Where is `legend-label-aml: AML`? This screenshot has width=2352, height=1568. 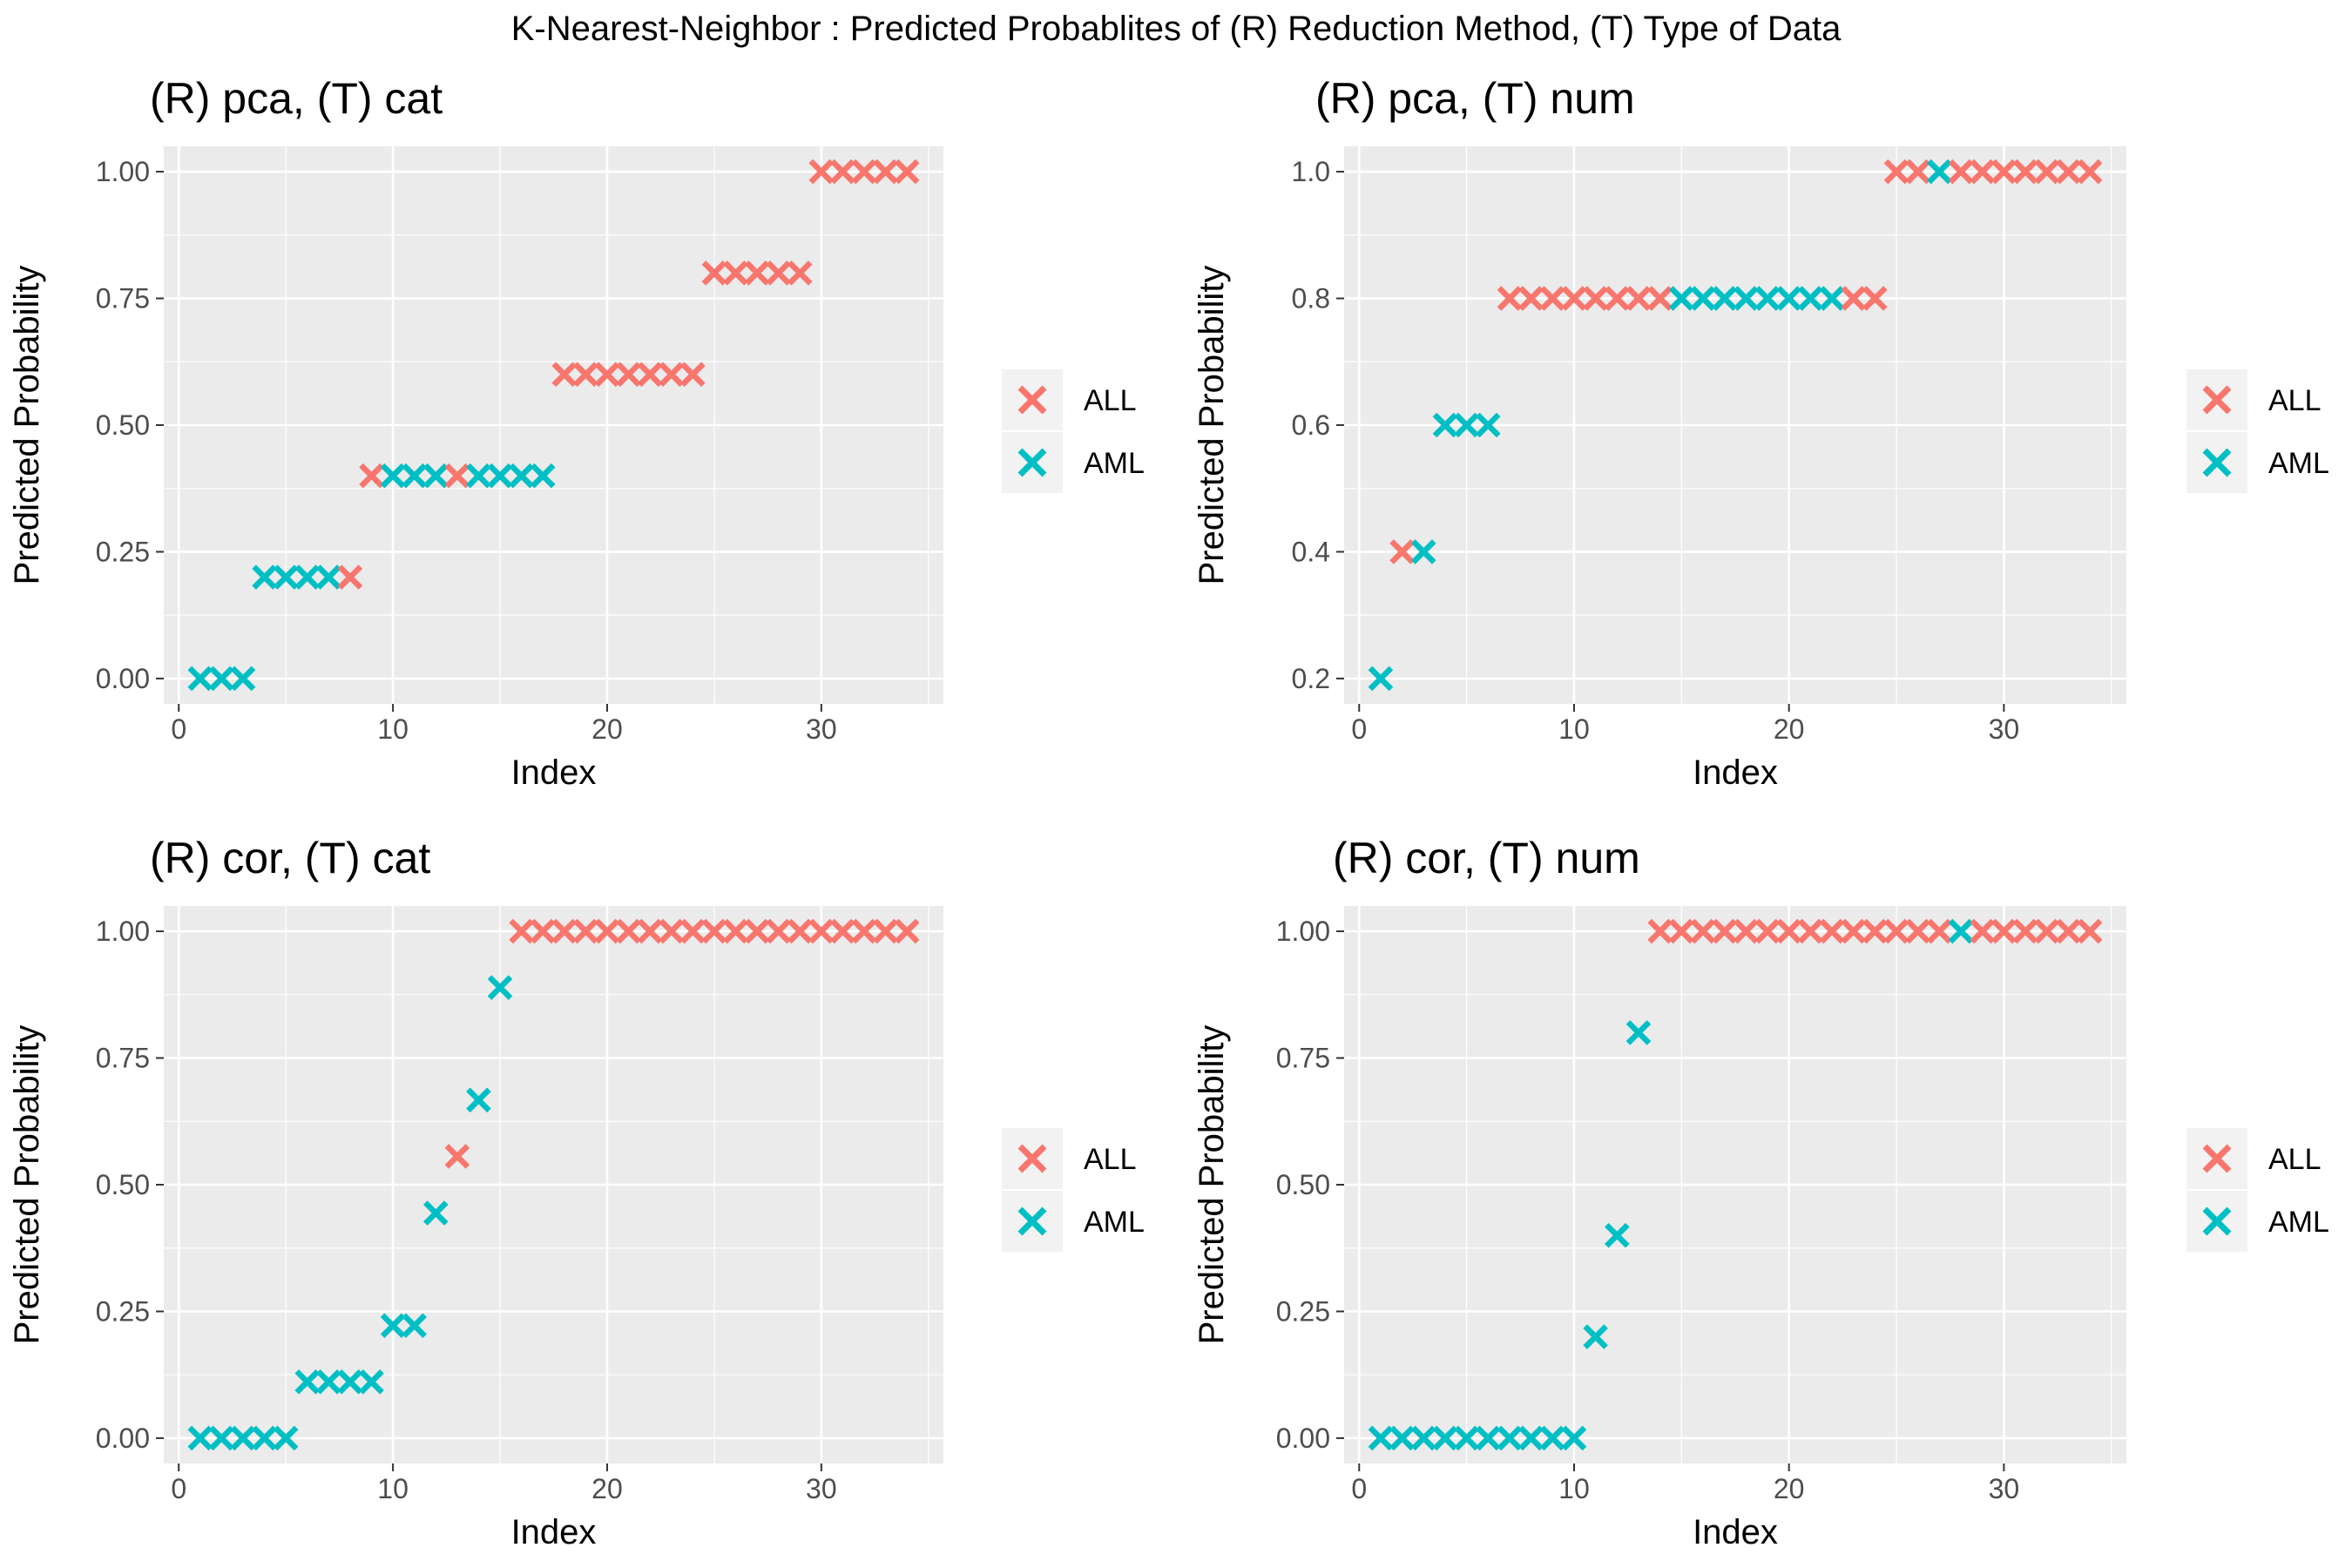 legend-label-aml: AML is located at coordinates (1114, 1222).